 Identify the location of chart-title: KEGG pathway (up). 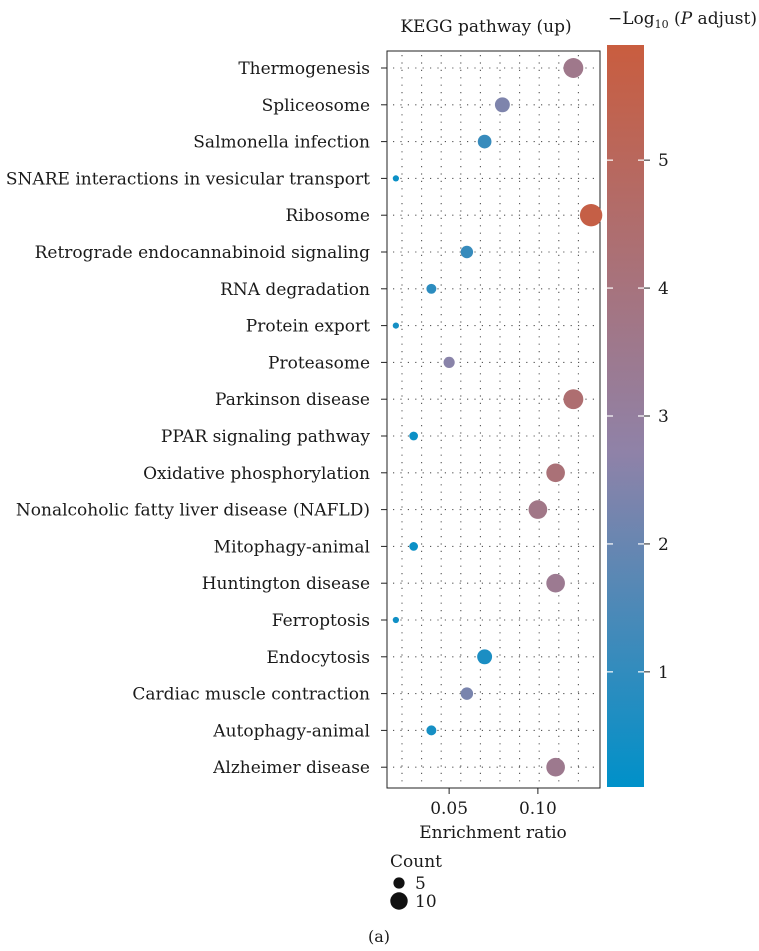
(485, 27).